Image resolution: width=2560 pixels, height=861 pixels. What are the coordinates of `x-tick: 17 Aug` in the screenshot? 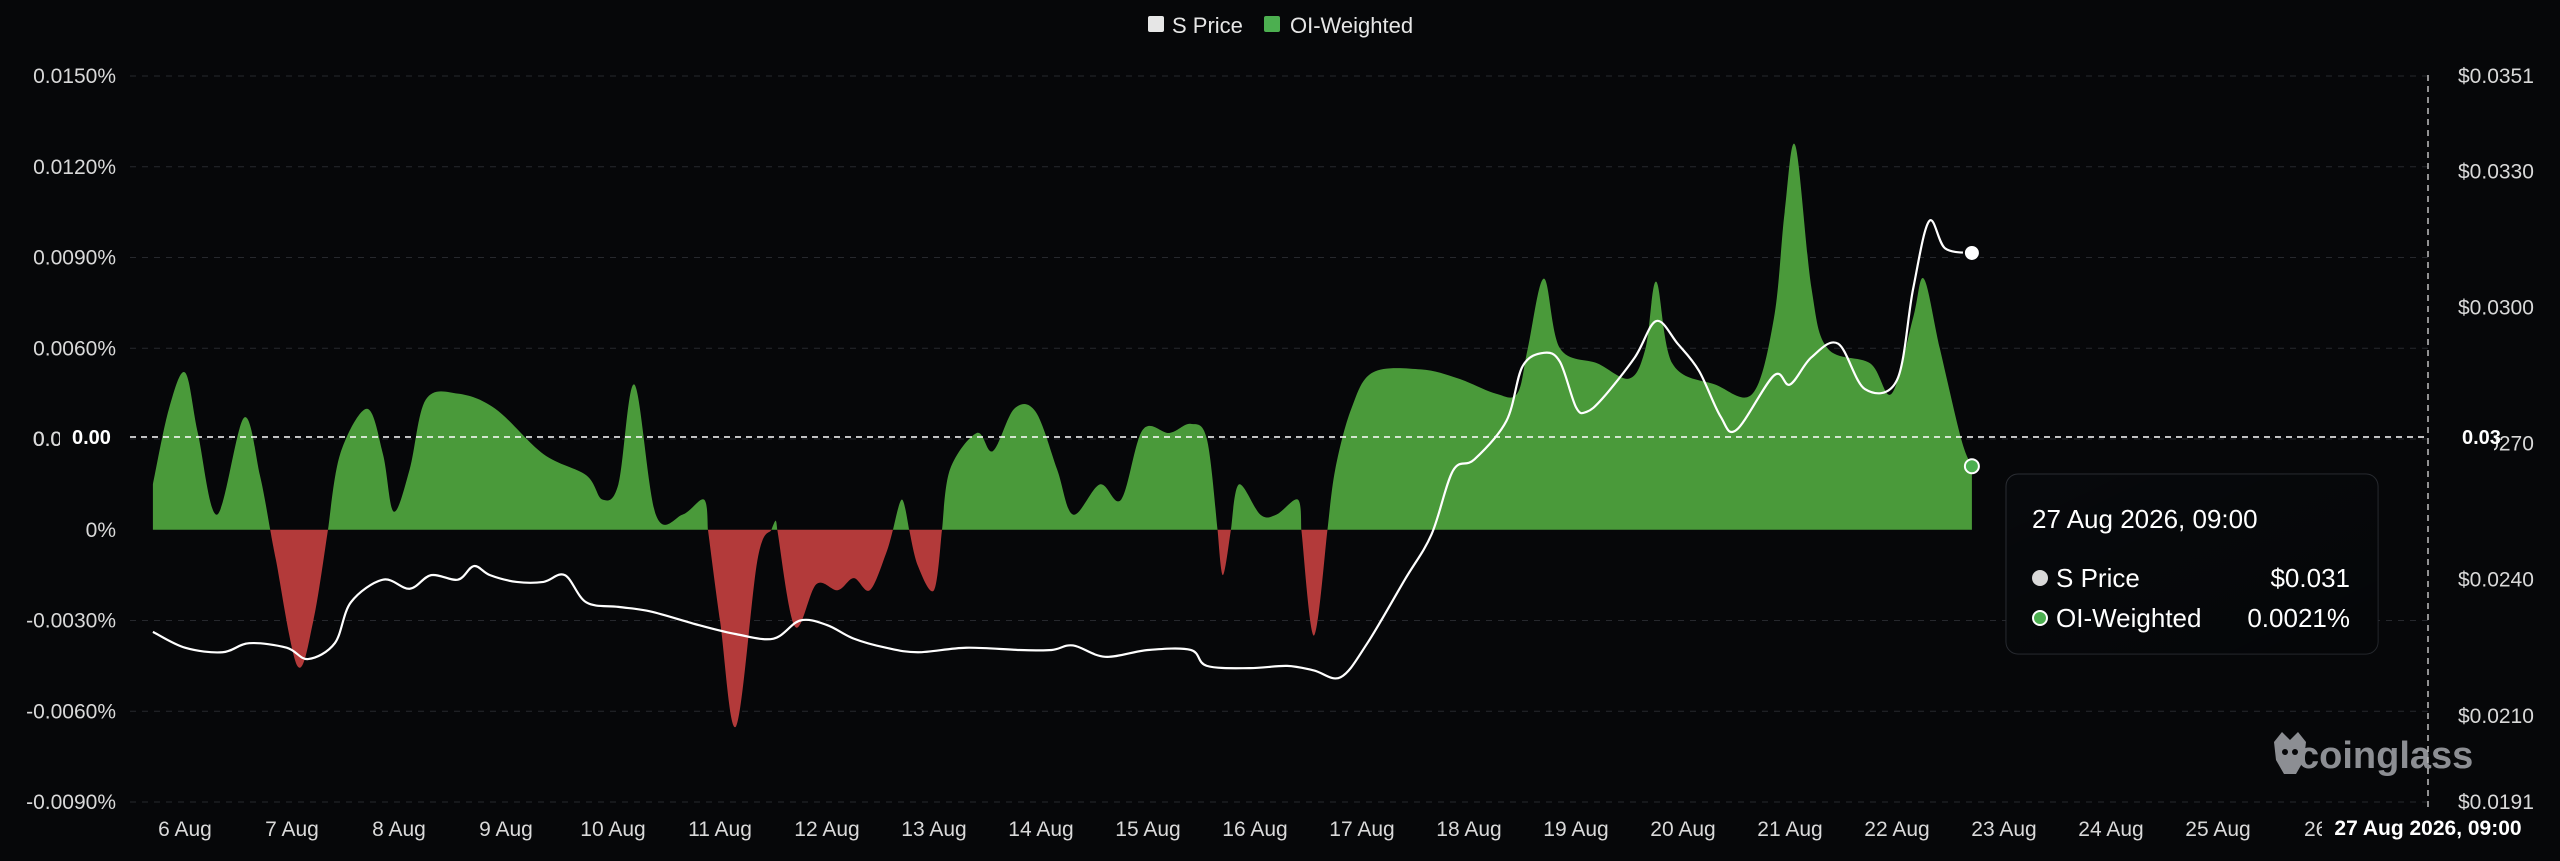 It's located at (1361, 829).